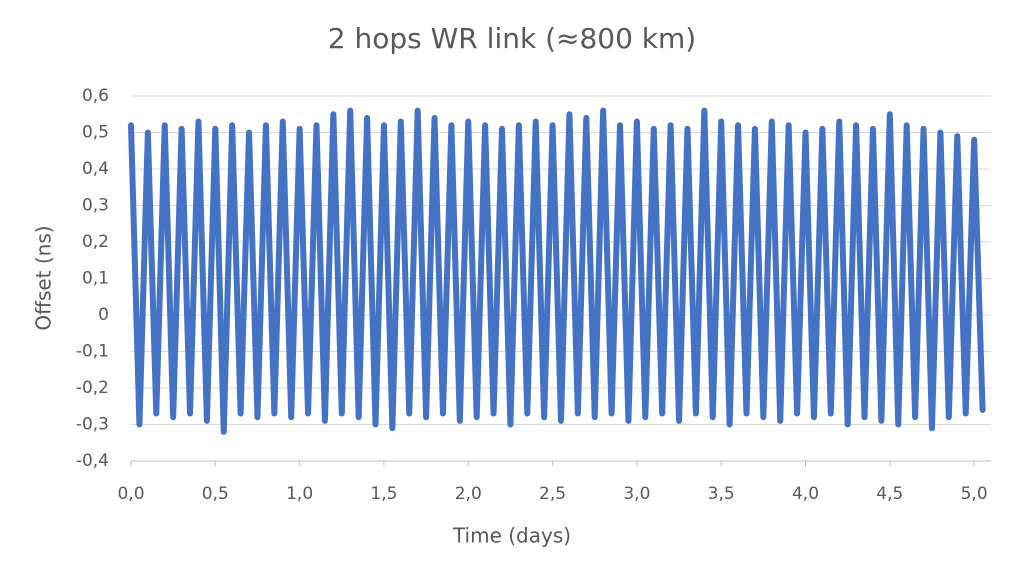 Image resolution: width=1024 pixels, height=562 pixels. I want to click on y-tick-label: 0,6, so click(95, 96).